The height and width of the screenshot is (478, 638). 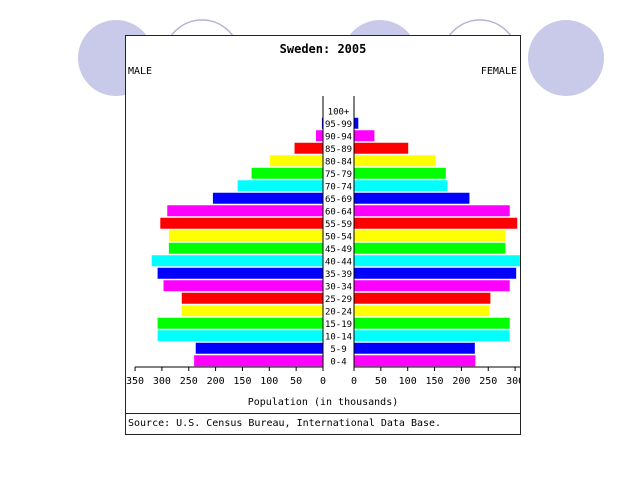 I want to click on age-label-column, so click(x=338, y=231).